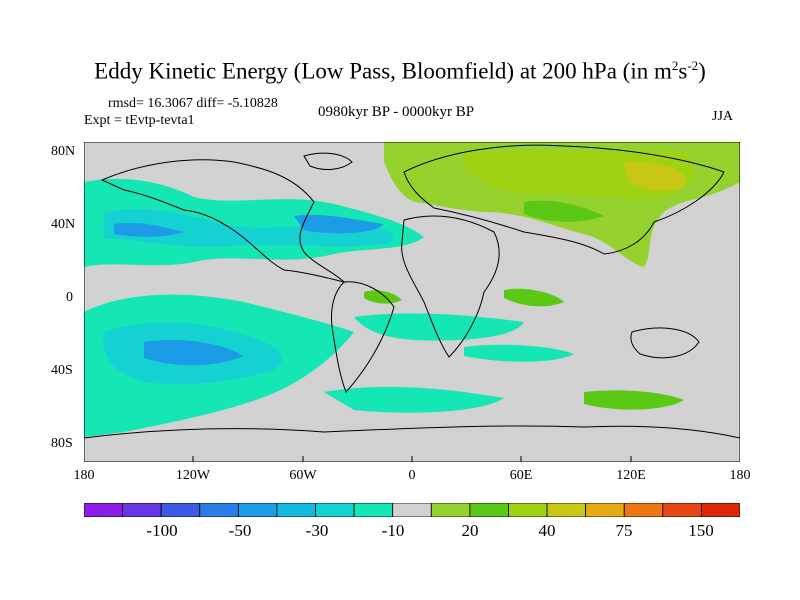  What do you see at coordinates (412, 459) in the screenshot?
I see `axis-ticks` at bounding box center [412, 459].